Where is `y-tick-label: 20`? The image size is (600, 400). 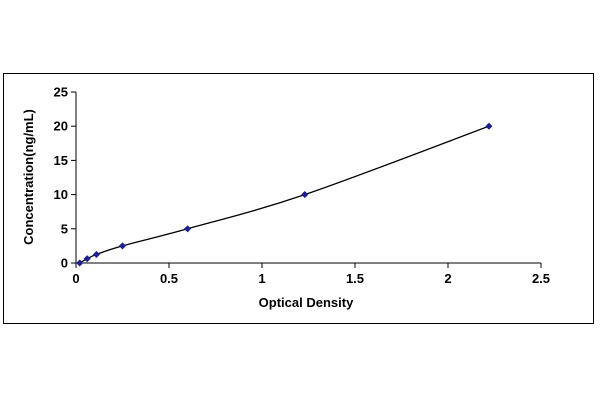 y-tick-label: 20 is located at coordinates (61, 126).